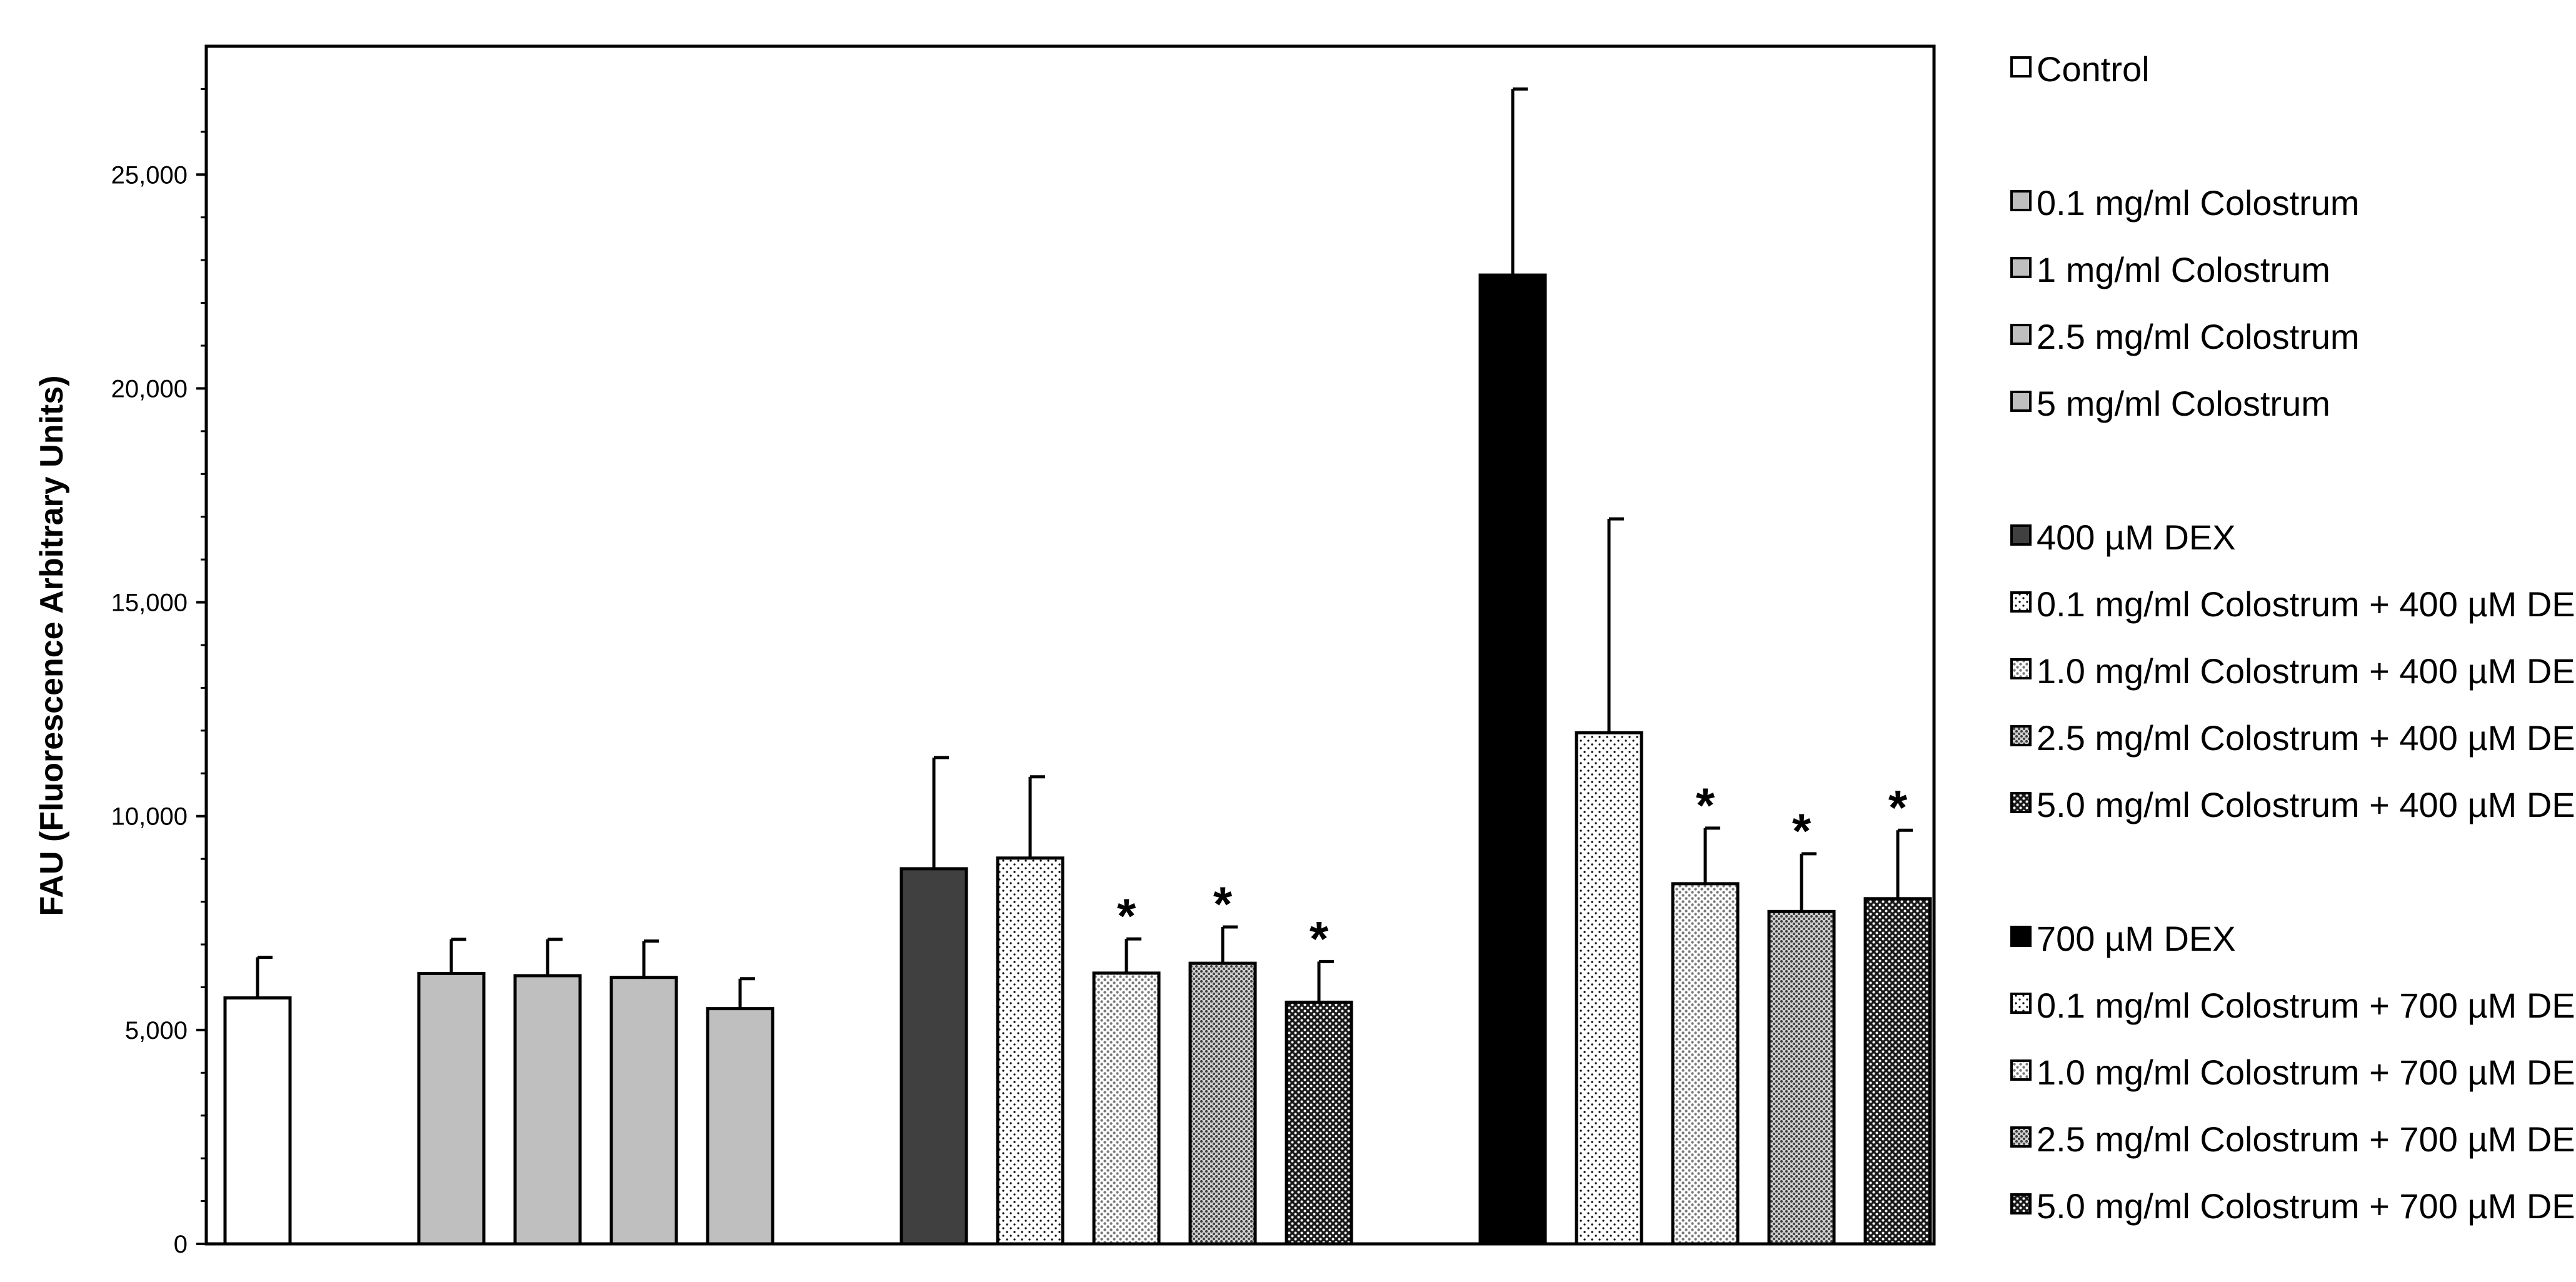  I want to click on legend-label: 400 µM DEX, so click(2136, 538).